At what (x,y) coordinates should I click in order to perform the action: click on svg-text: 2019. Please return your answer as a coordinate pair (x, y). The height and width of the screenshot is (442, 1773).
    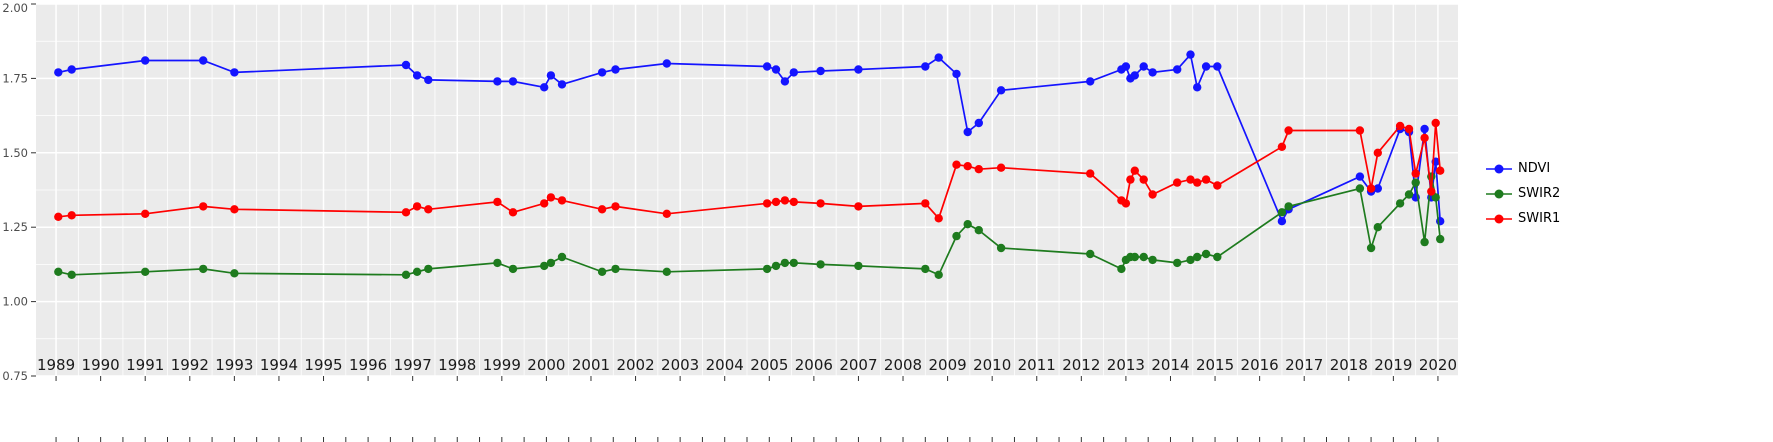
    Looking at the image, I should click on (1393, 365).